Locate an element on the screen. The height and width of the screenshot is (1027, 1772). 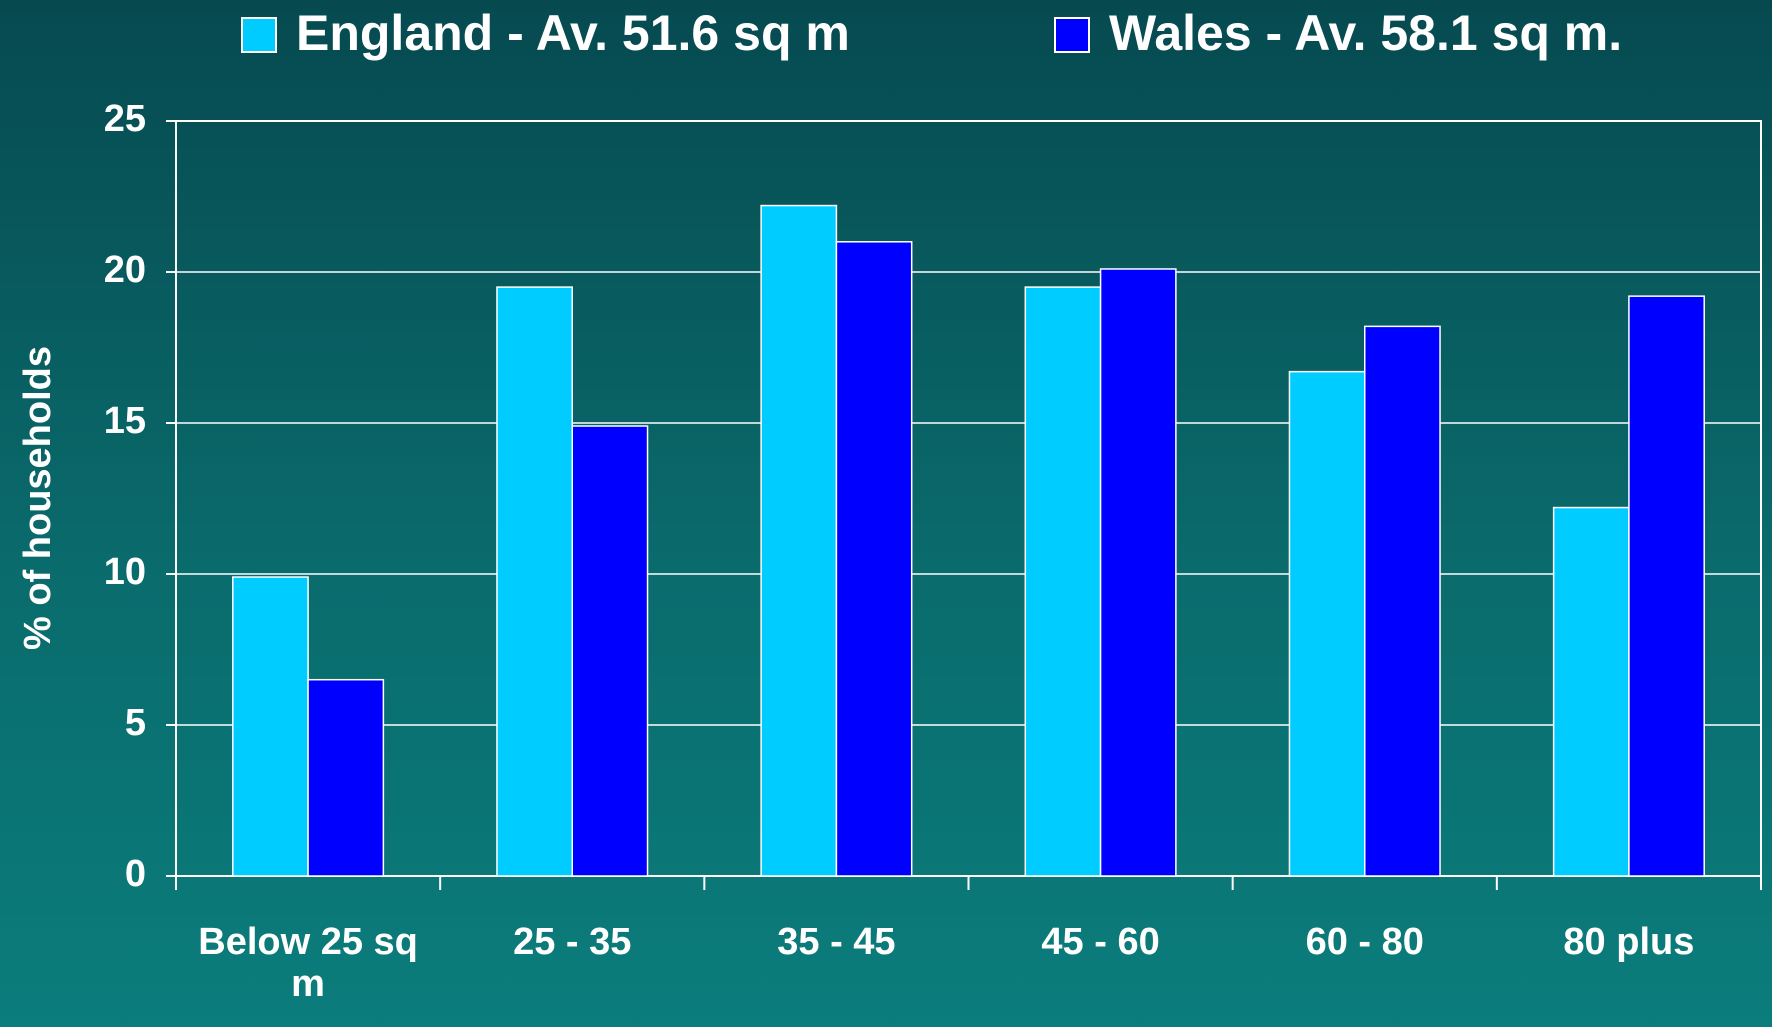
x-tick-label: 60 - 80 is located at coordinates (1364, 942).